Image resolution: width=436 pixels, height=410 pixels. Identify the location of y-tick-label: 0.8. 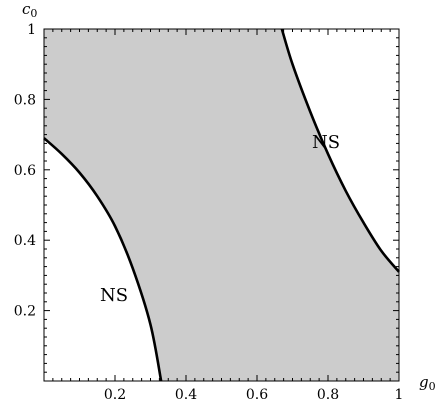
(25, 100).